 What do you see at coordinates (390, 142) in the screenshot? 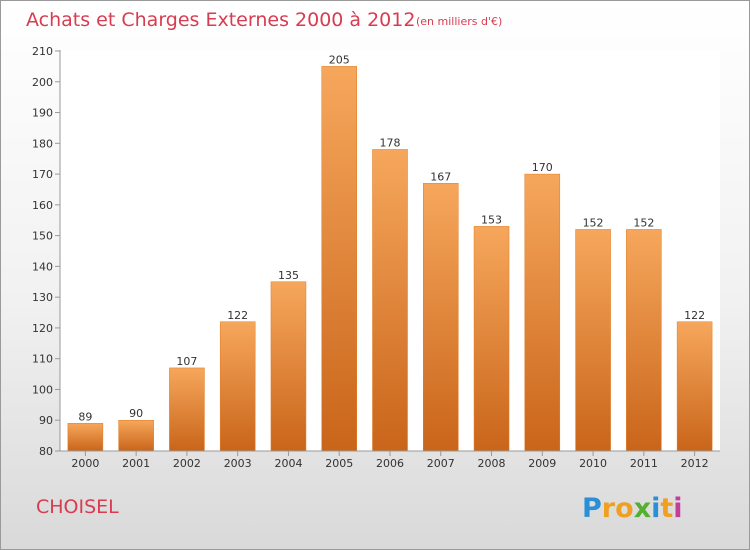
I see `data-label: 178` at bounding box center [390, 142].